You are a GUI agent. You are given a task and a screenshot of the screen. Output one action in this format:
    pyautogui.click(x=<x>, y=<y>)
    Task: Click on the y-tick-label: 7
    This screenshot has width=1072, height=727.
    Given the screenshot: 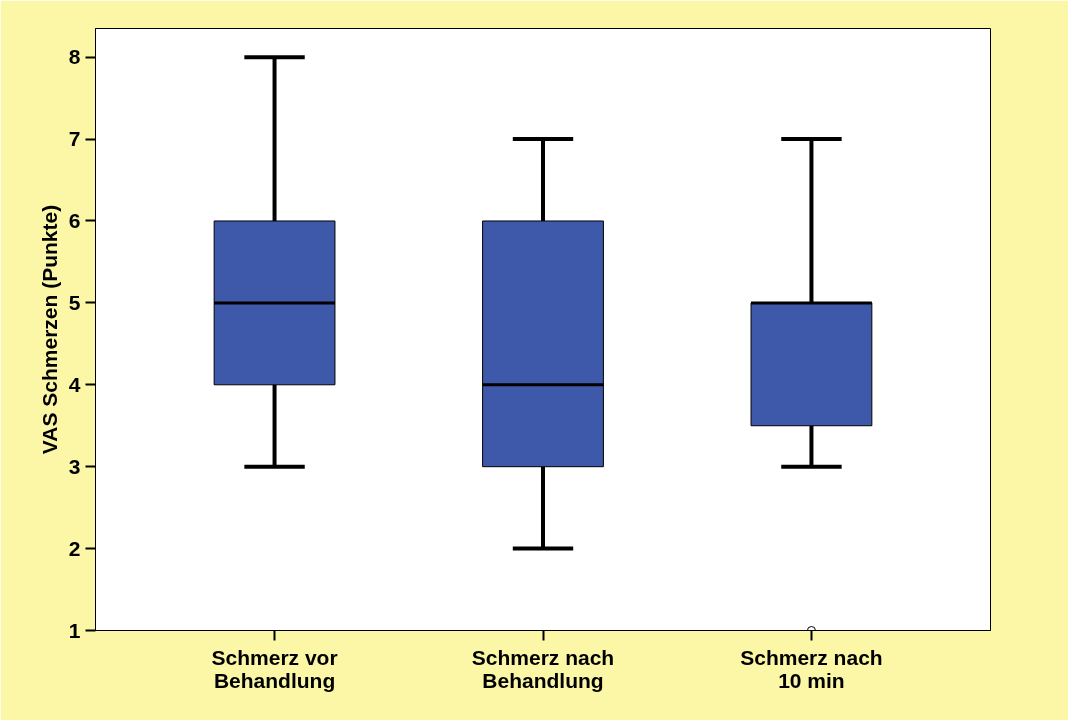 What is the action you would take?
    pyautogui.click(x=74, y=139)
    